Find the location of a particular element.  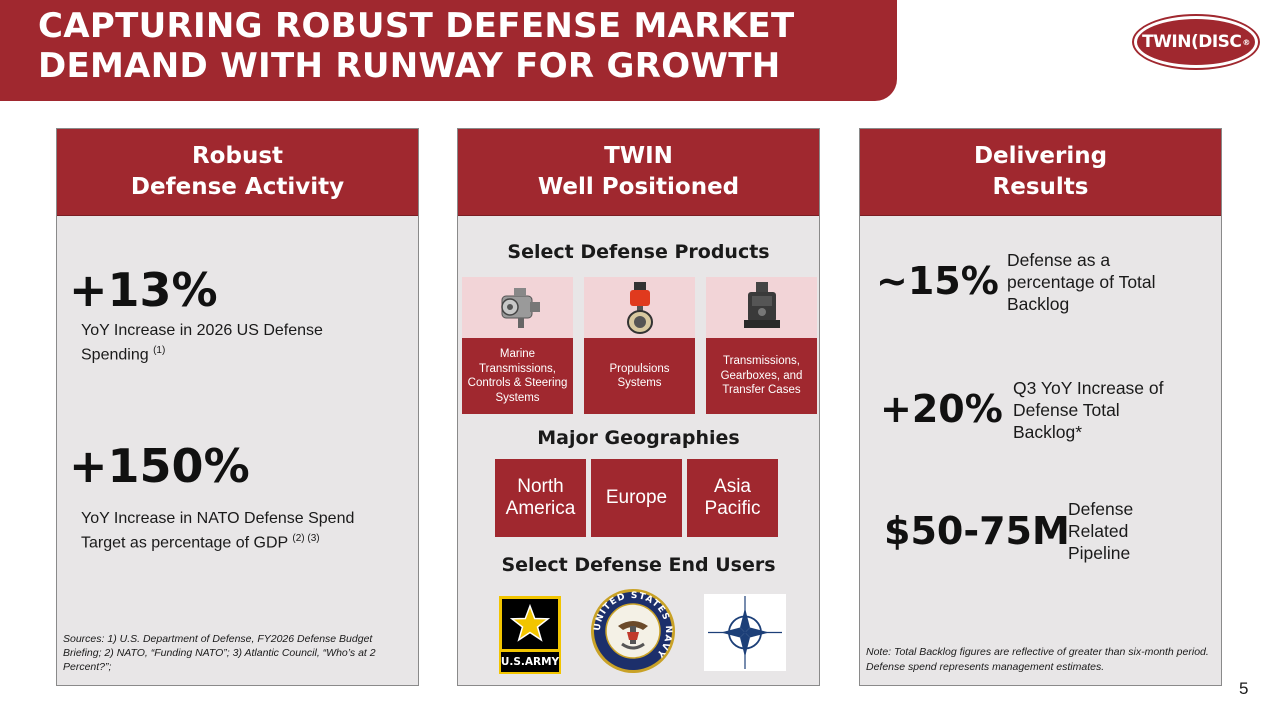

geo-line-1: North is located at coordinates (540, 486).